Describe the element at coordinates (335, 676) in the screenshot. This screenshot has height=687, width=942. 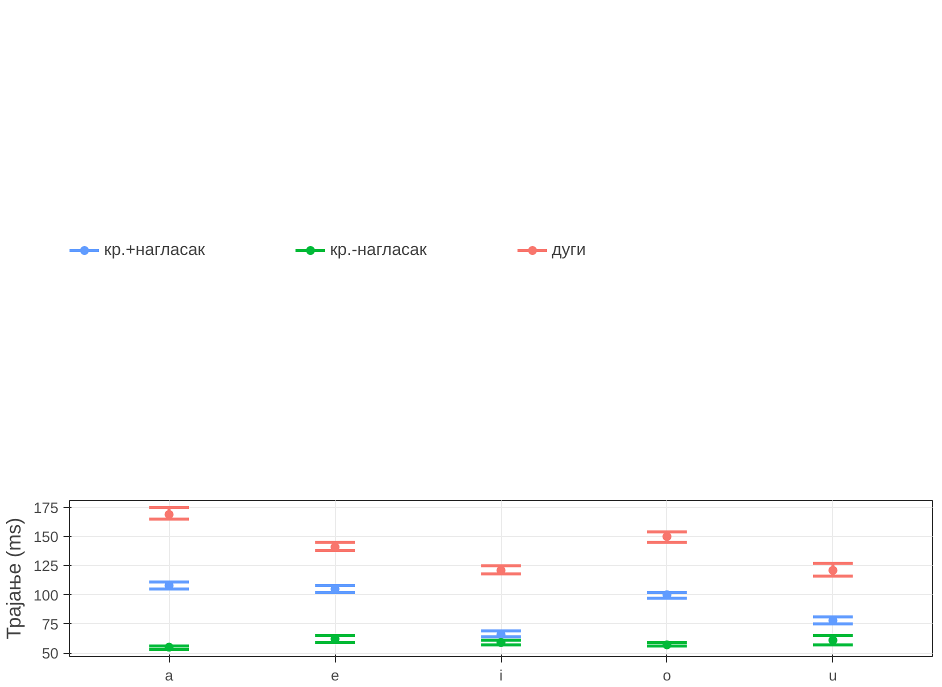
I see `x-tick-label: e` at that location.